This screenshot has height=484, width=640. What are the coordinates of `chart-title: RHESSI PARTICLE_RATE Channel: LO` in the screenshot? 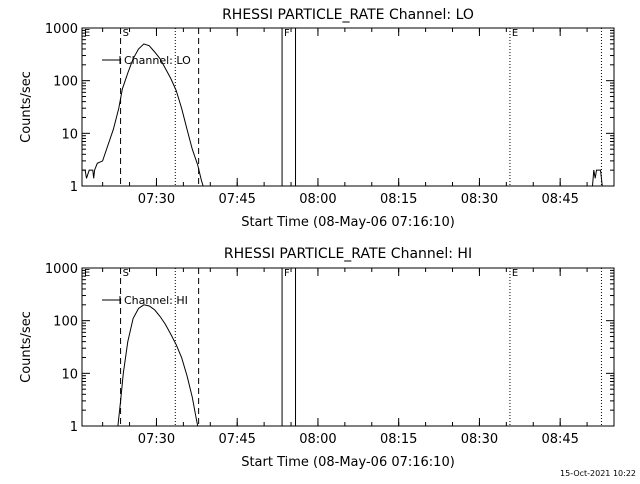 It's located at (348, 15).